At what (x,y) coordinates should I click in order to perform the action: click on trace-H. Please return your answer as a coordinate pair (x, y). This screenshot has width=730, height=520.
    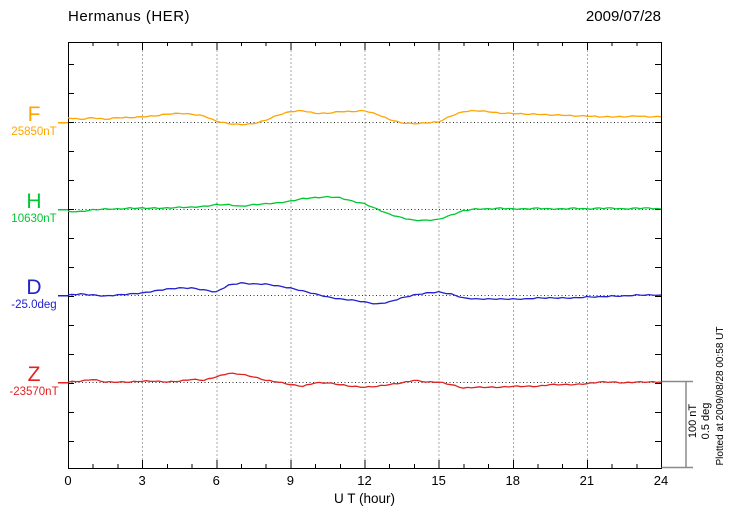
    Looking at the image, I should click on (364, 208).